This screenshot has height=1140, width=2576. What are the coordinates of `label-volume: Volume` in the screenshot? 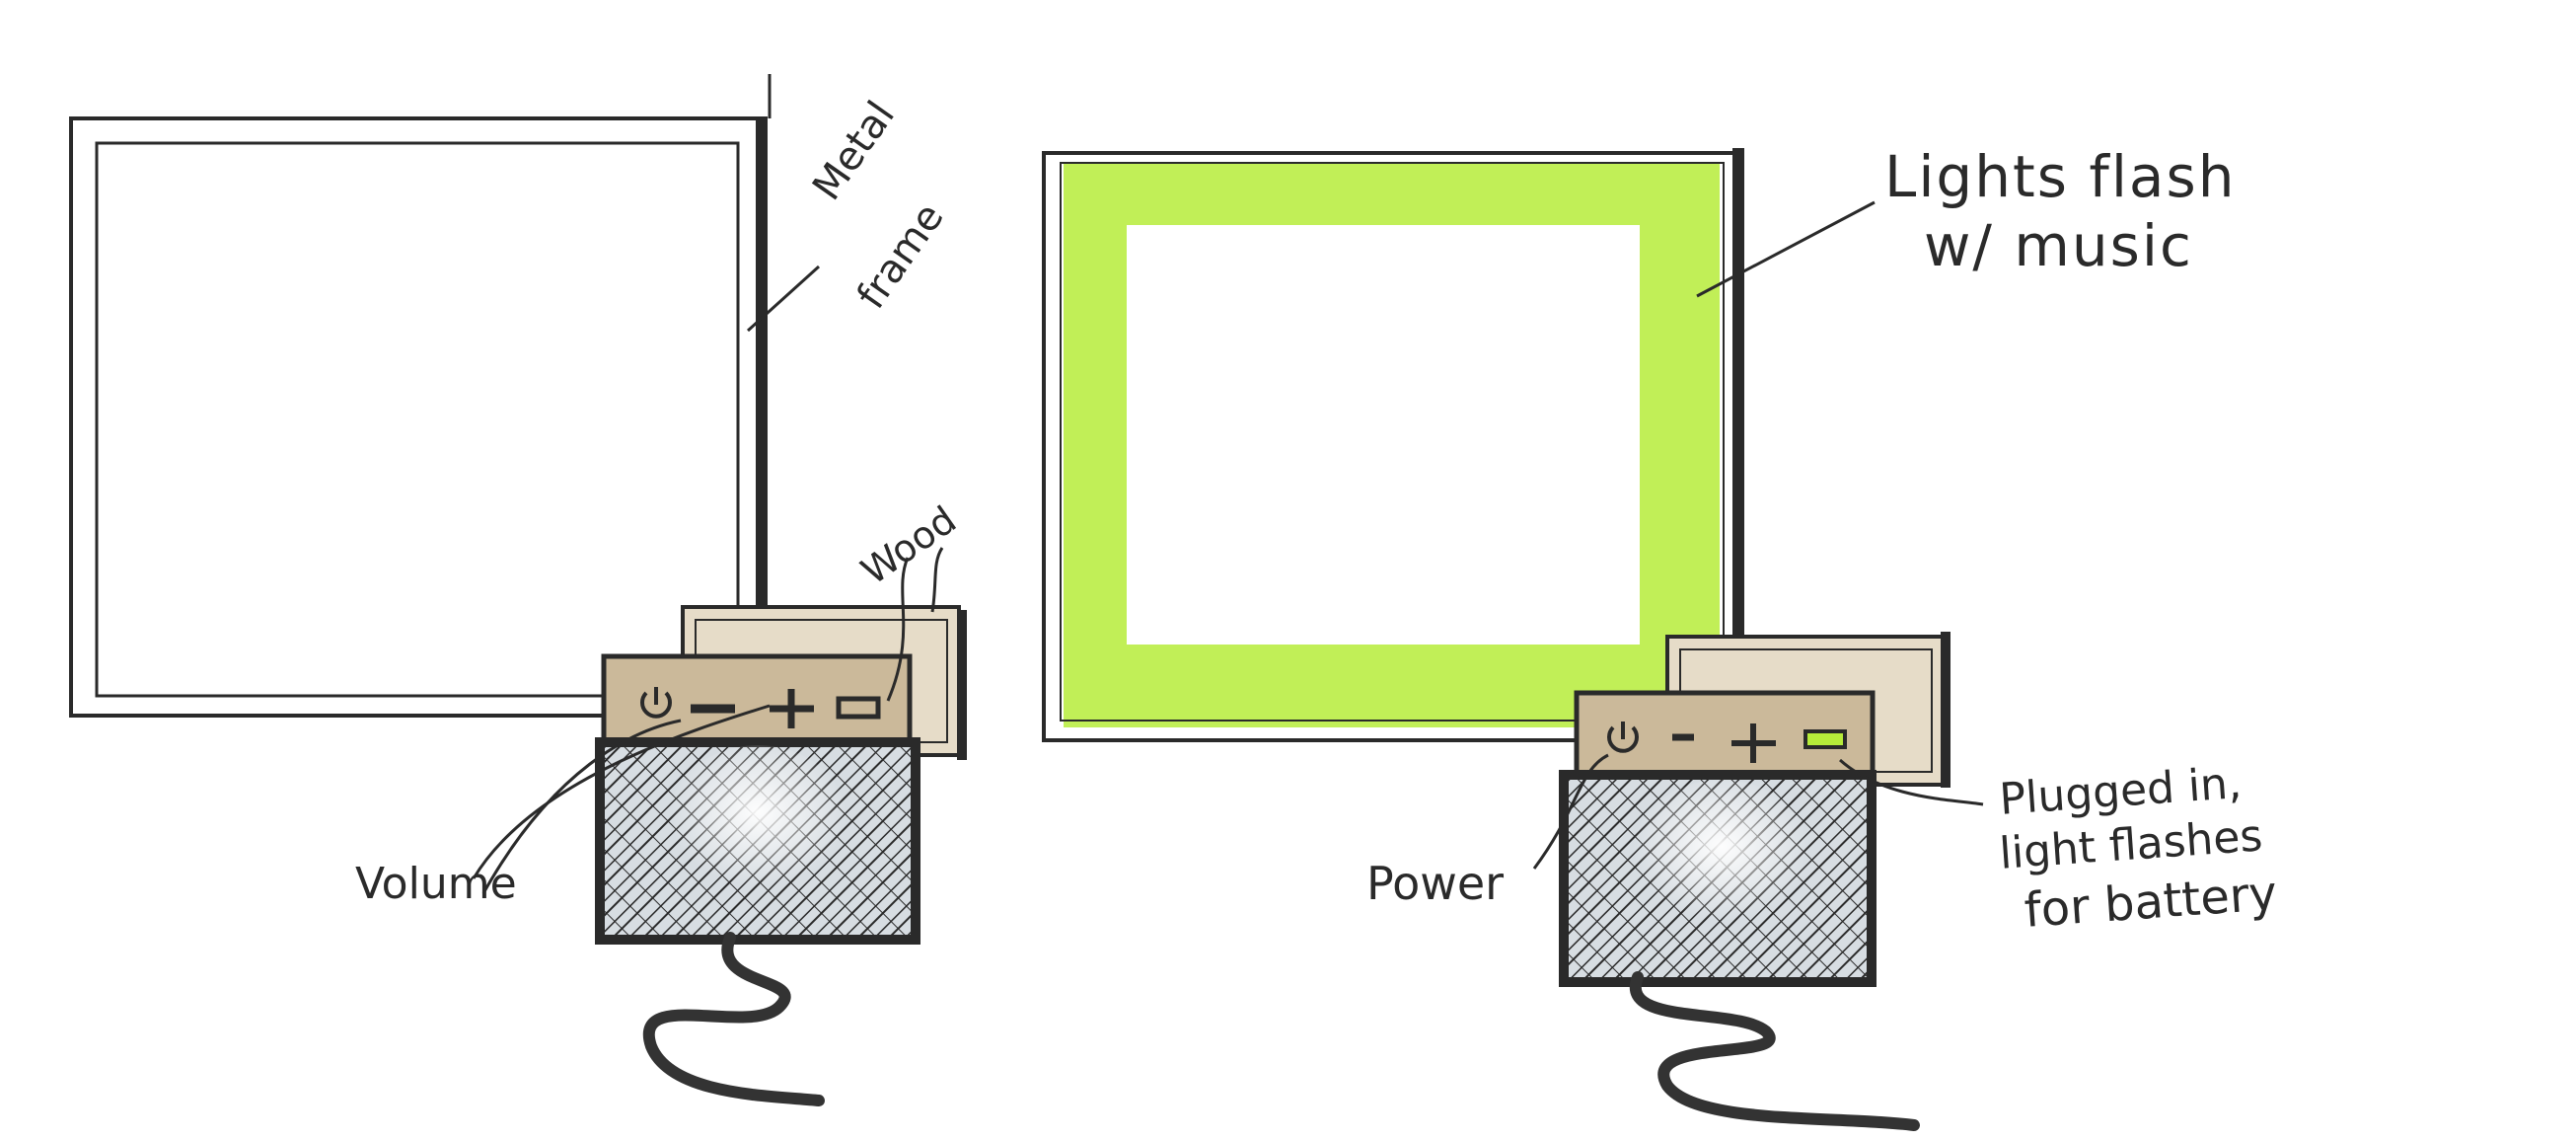 It's located at (436, 884).